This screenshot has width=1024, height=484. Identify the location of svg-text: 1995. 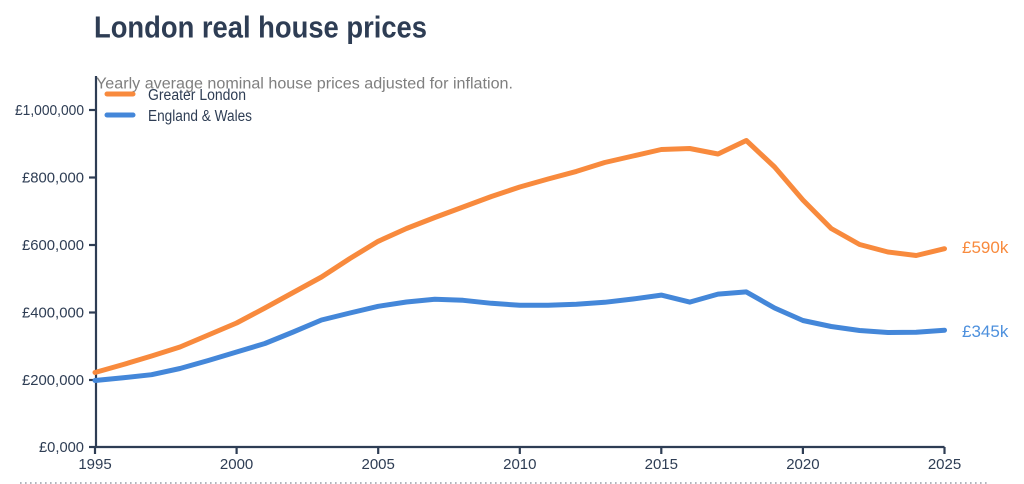
(94, 464).